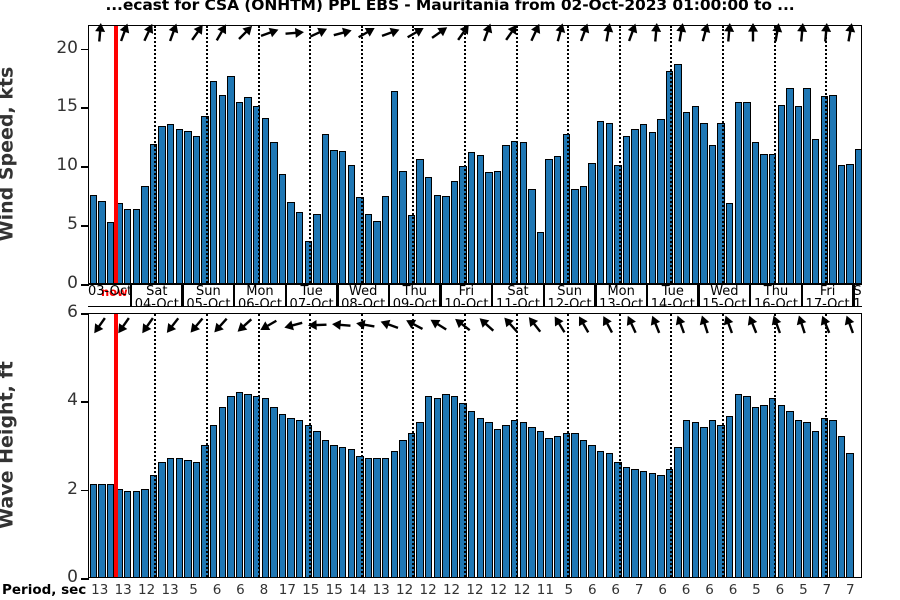  Describe the element at coordinates (311, 292) in the screenshot. I see `day-of-week-label: Tue` at that location.